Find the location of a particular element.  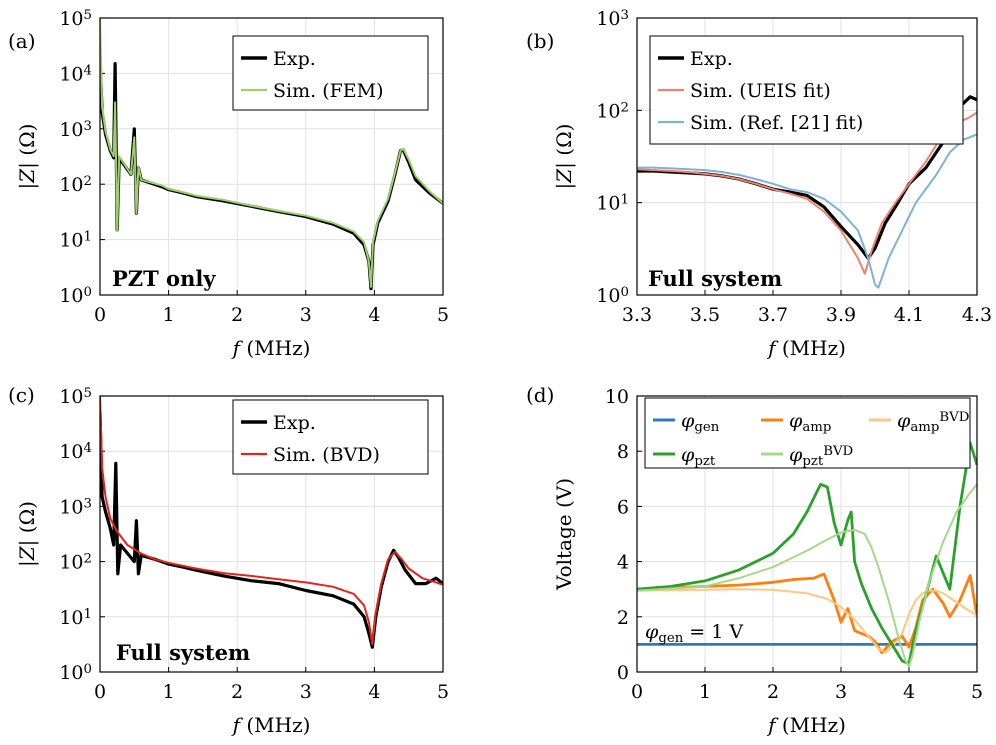

x-tick-label: 3.3 is located at coordinates (637, 315).